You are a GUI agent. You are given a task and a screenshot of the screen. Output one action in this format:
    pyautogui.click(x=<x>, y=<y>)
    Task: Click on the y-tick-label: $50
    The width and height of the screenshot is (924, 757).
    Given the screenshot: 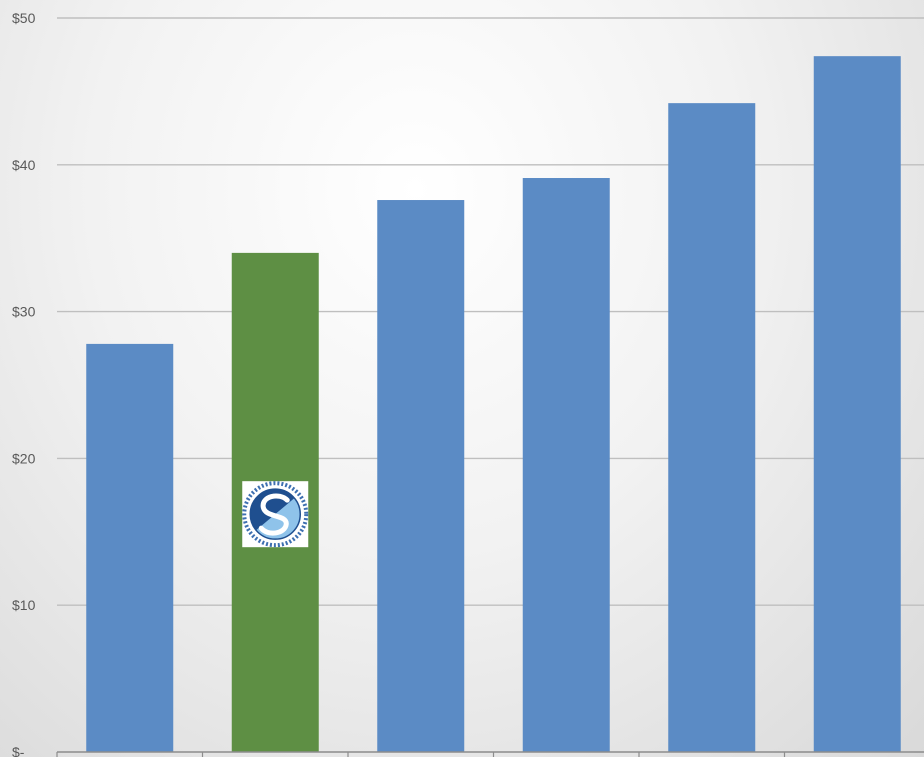 What is the action you would take?
    pyautogui.click(x=24, y=18)
    